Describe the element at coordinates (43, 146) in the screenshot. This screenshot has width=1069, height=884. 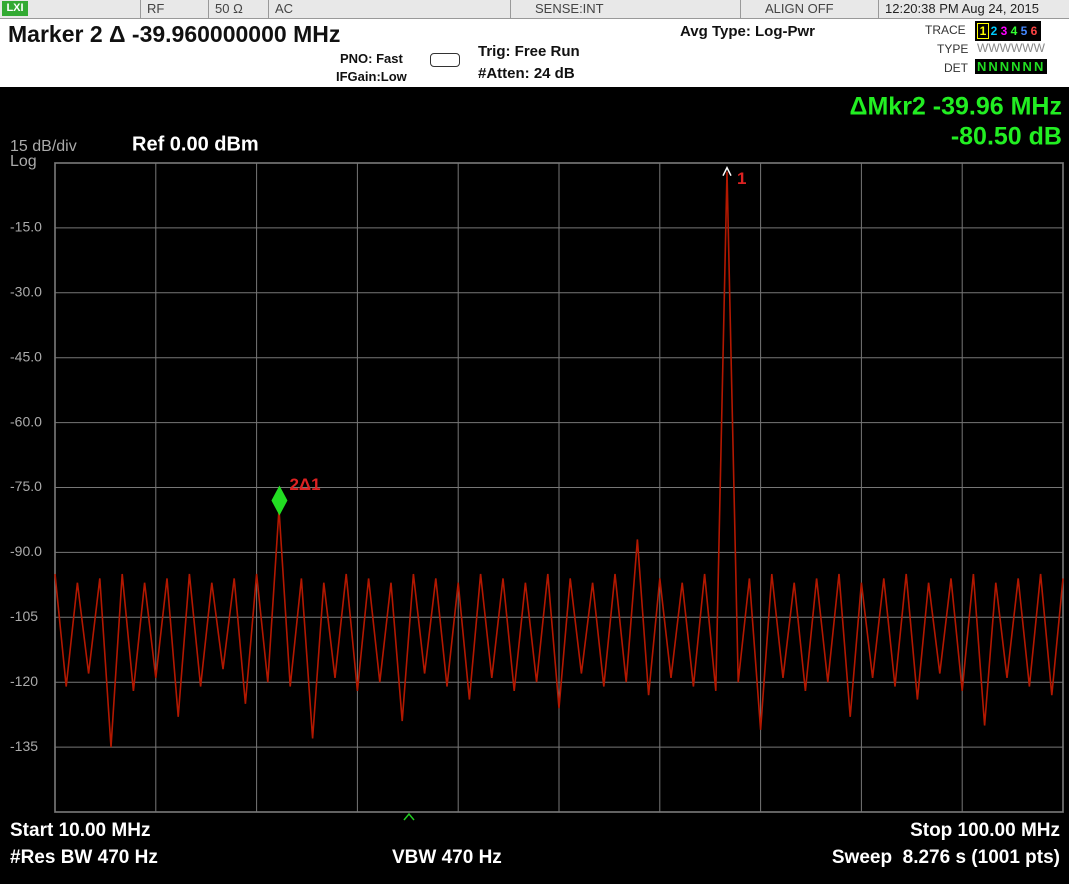
I see `scale-label: 15 dB/div` at that location.